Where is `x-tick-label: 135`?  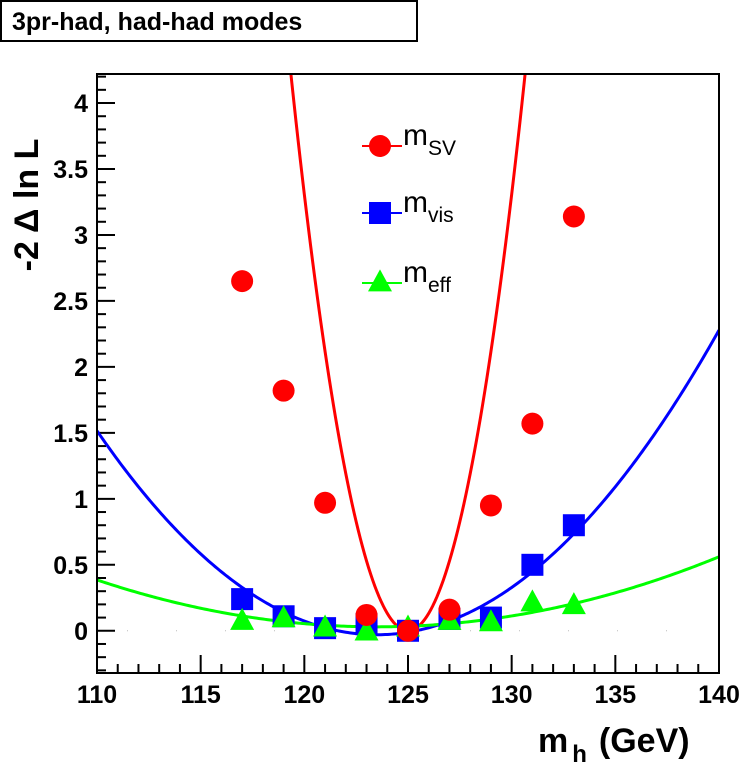 x-tick-label: 135 is located at coordinates (615, 695).